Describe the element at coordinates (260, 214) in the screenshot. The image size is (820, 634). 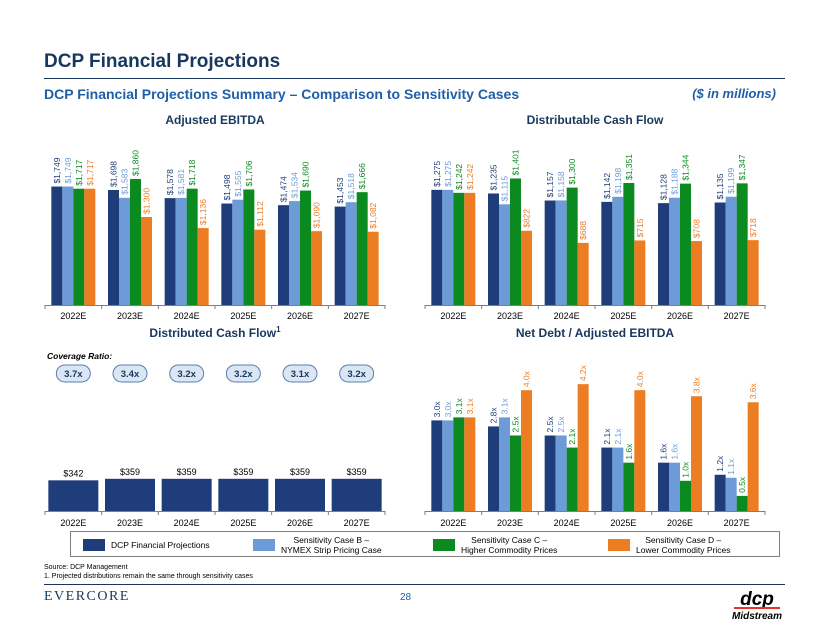
I see `data-label: $1,112` at that location.